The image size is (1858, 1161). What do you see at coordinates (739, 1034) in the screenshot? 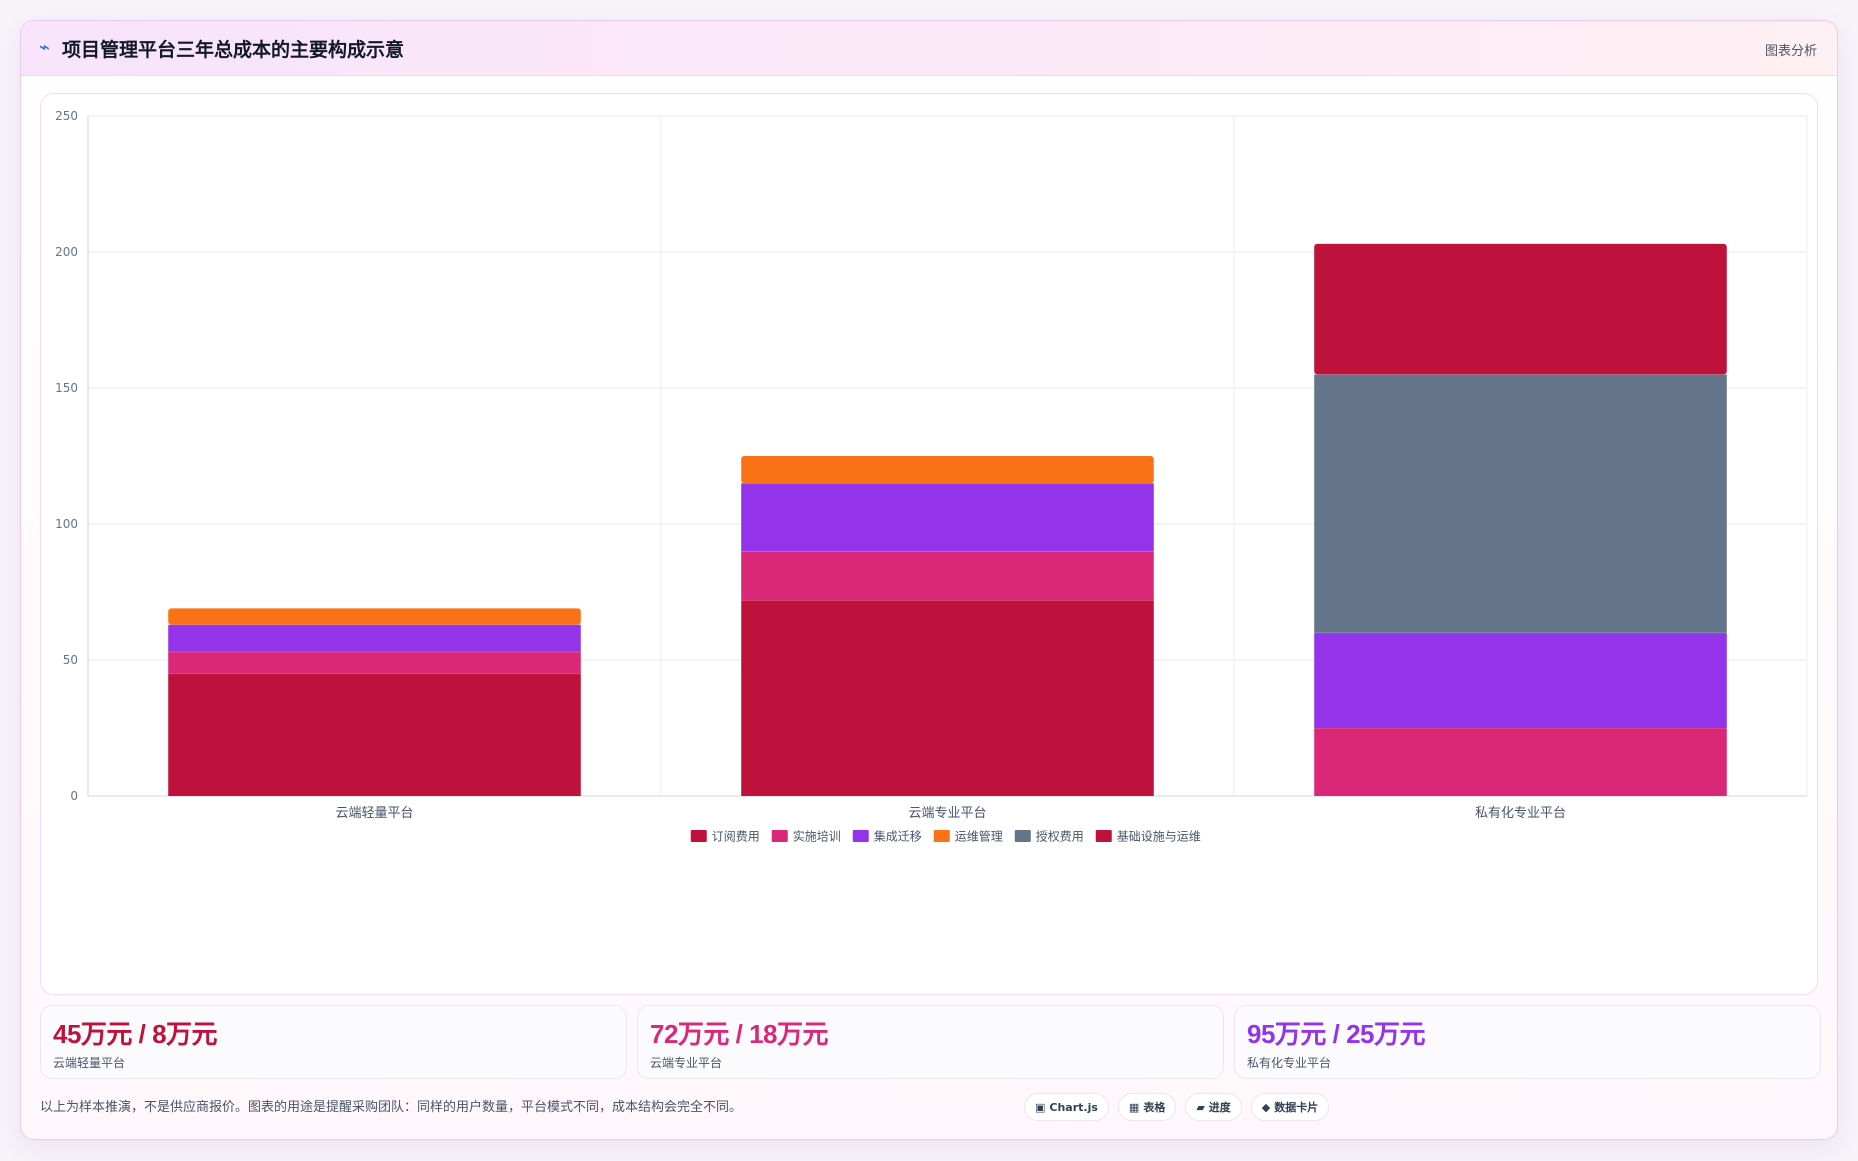
I see `stat-value: 72万元 / 18万元` at bounding box center [739, 1034].